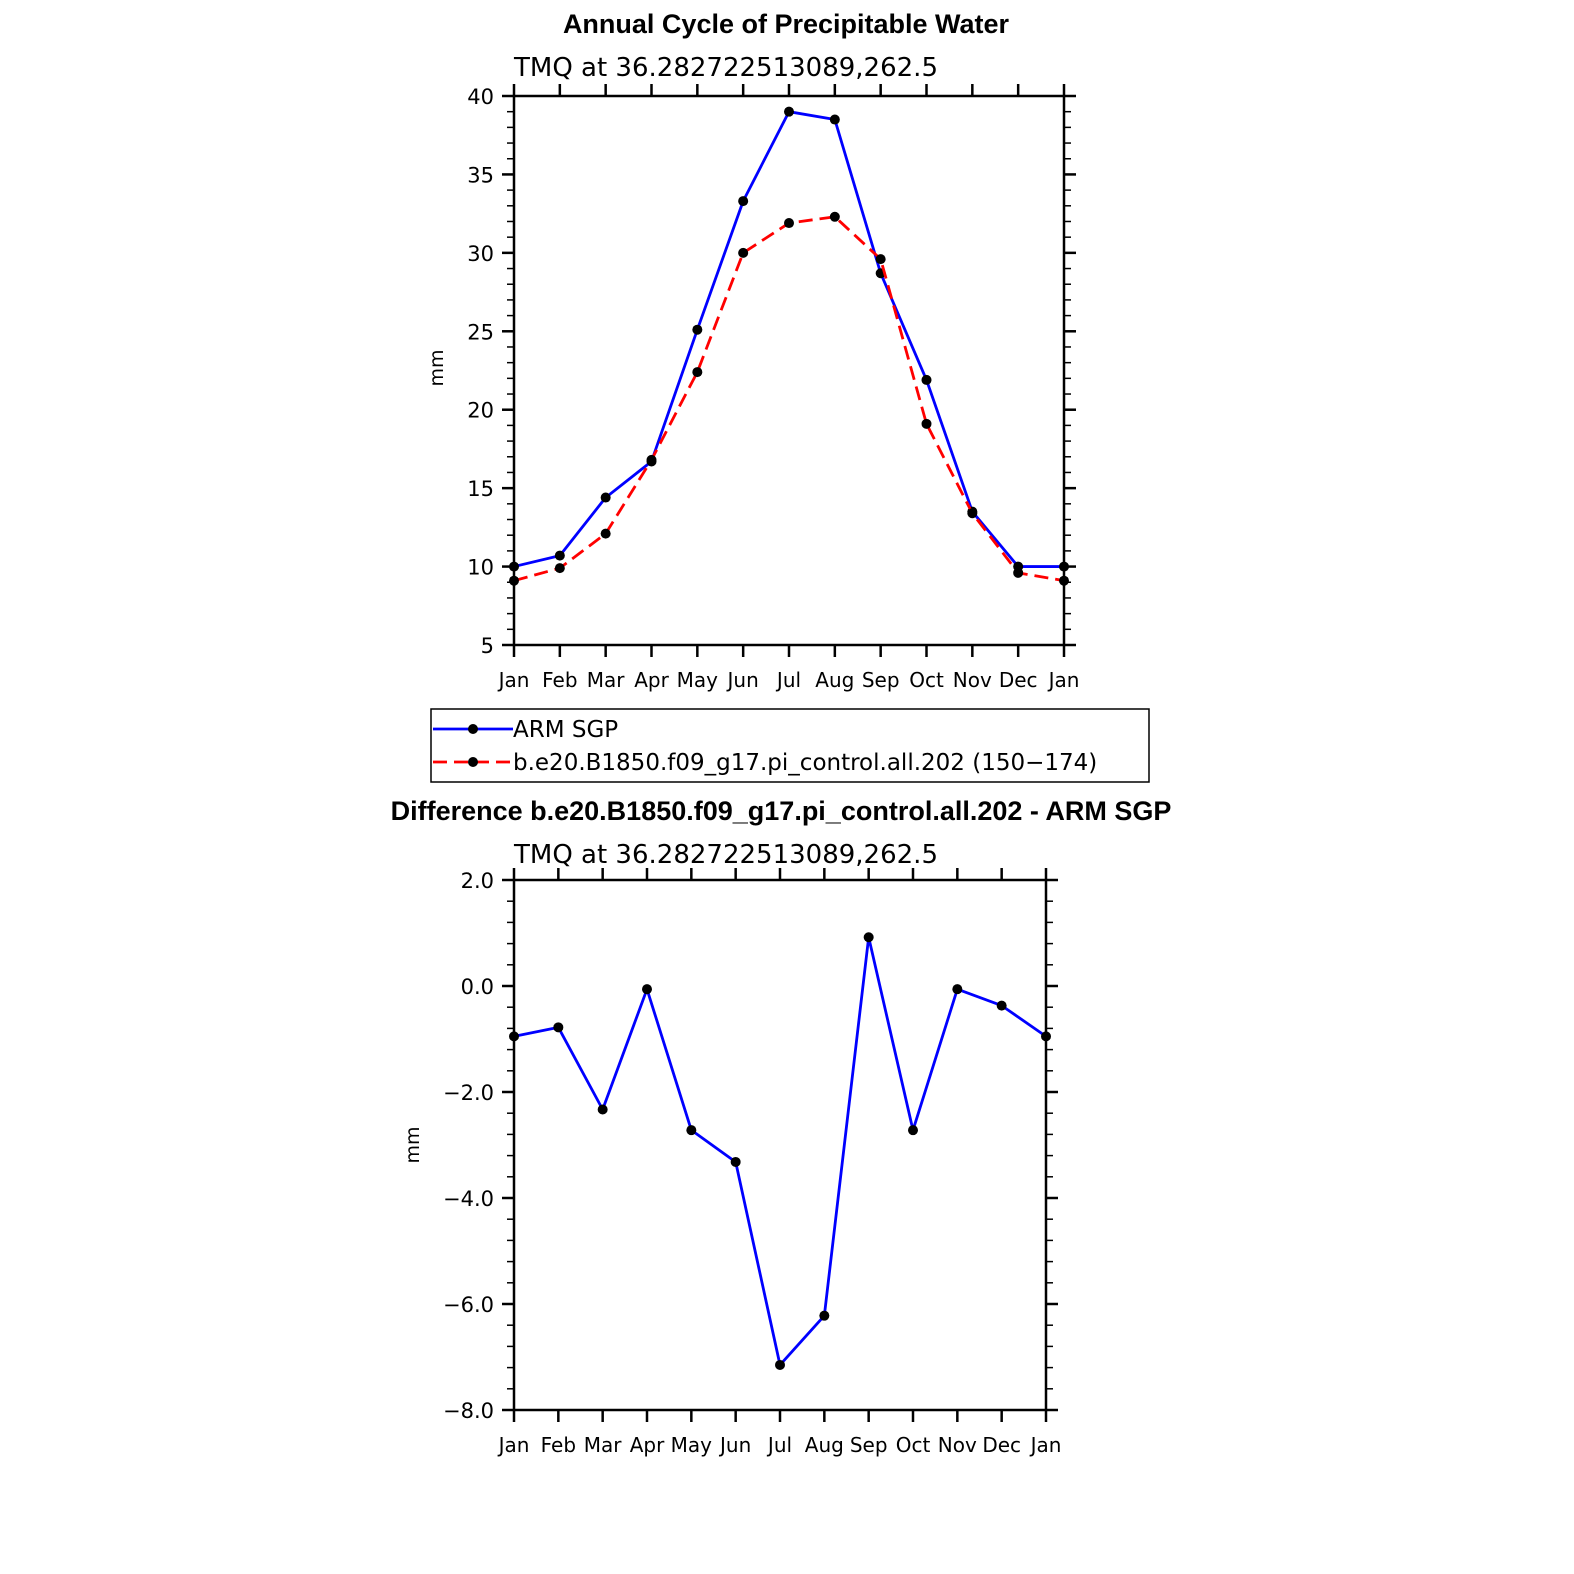 The image size is (1574, 1574). What do you see at coordinates (468, 1411) in the screenshot?
I see `y-tick-label: −8.0` at bounding box center [468, 1411].